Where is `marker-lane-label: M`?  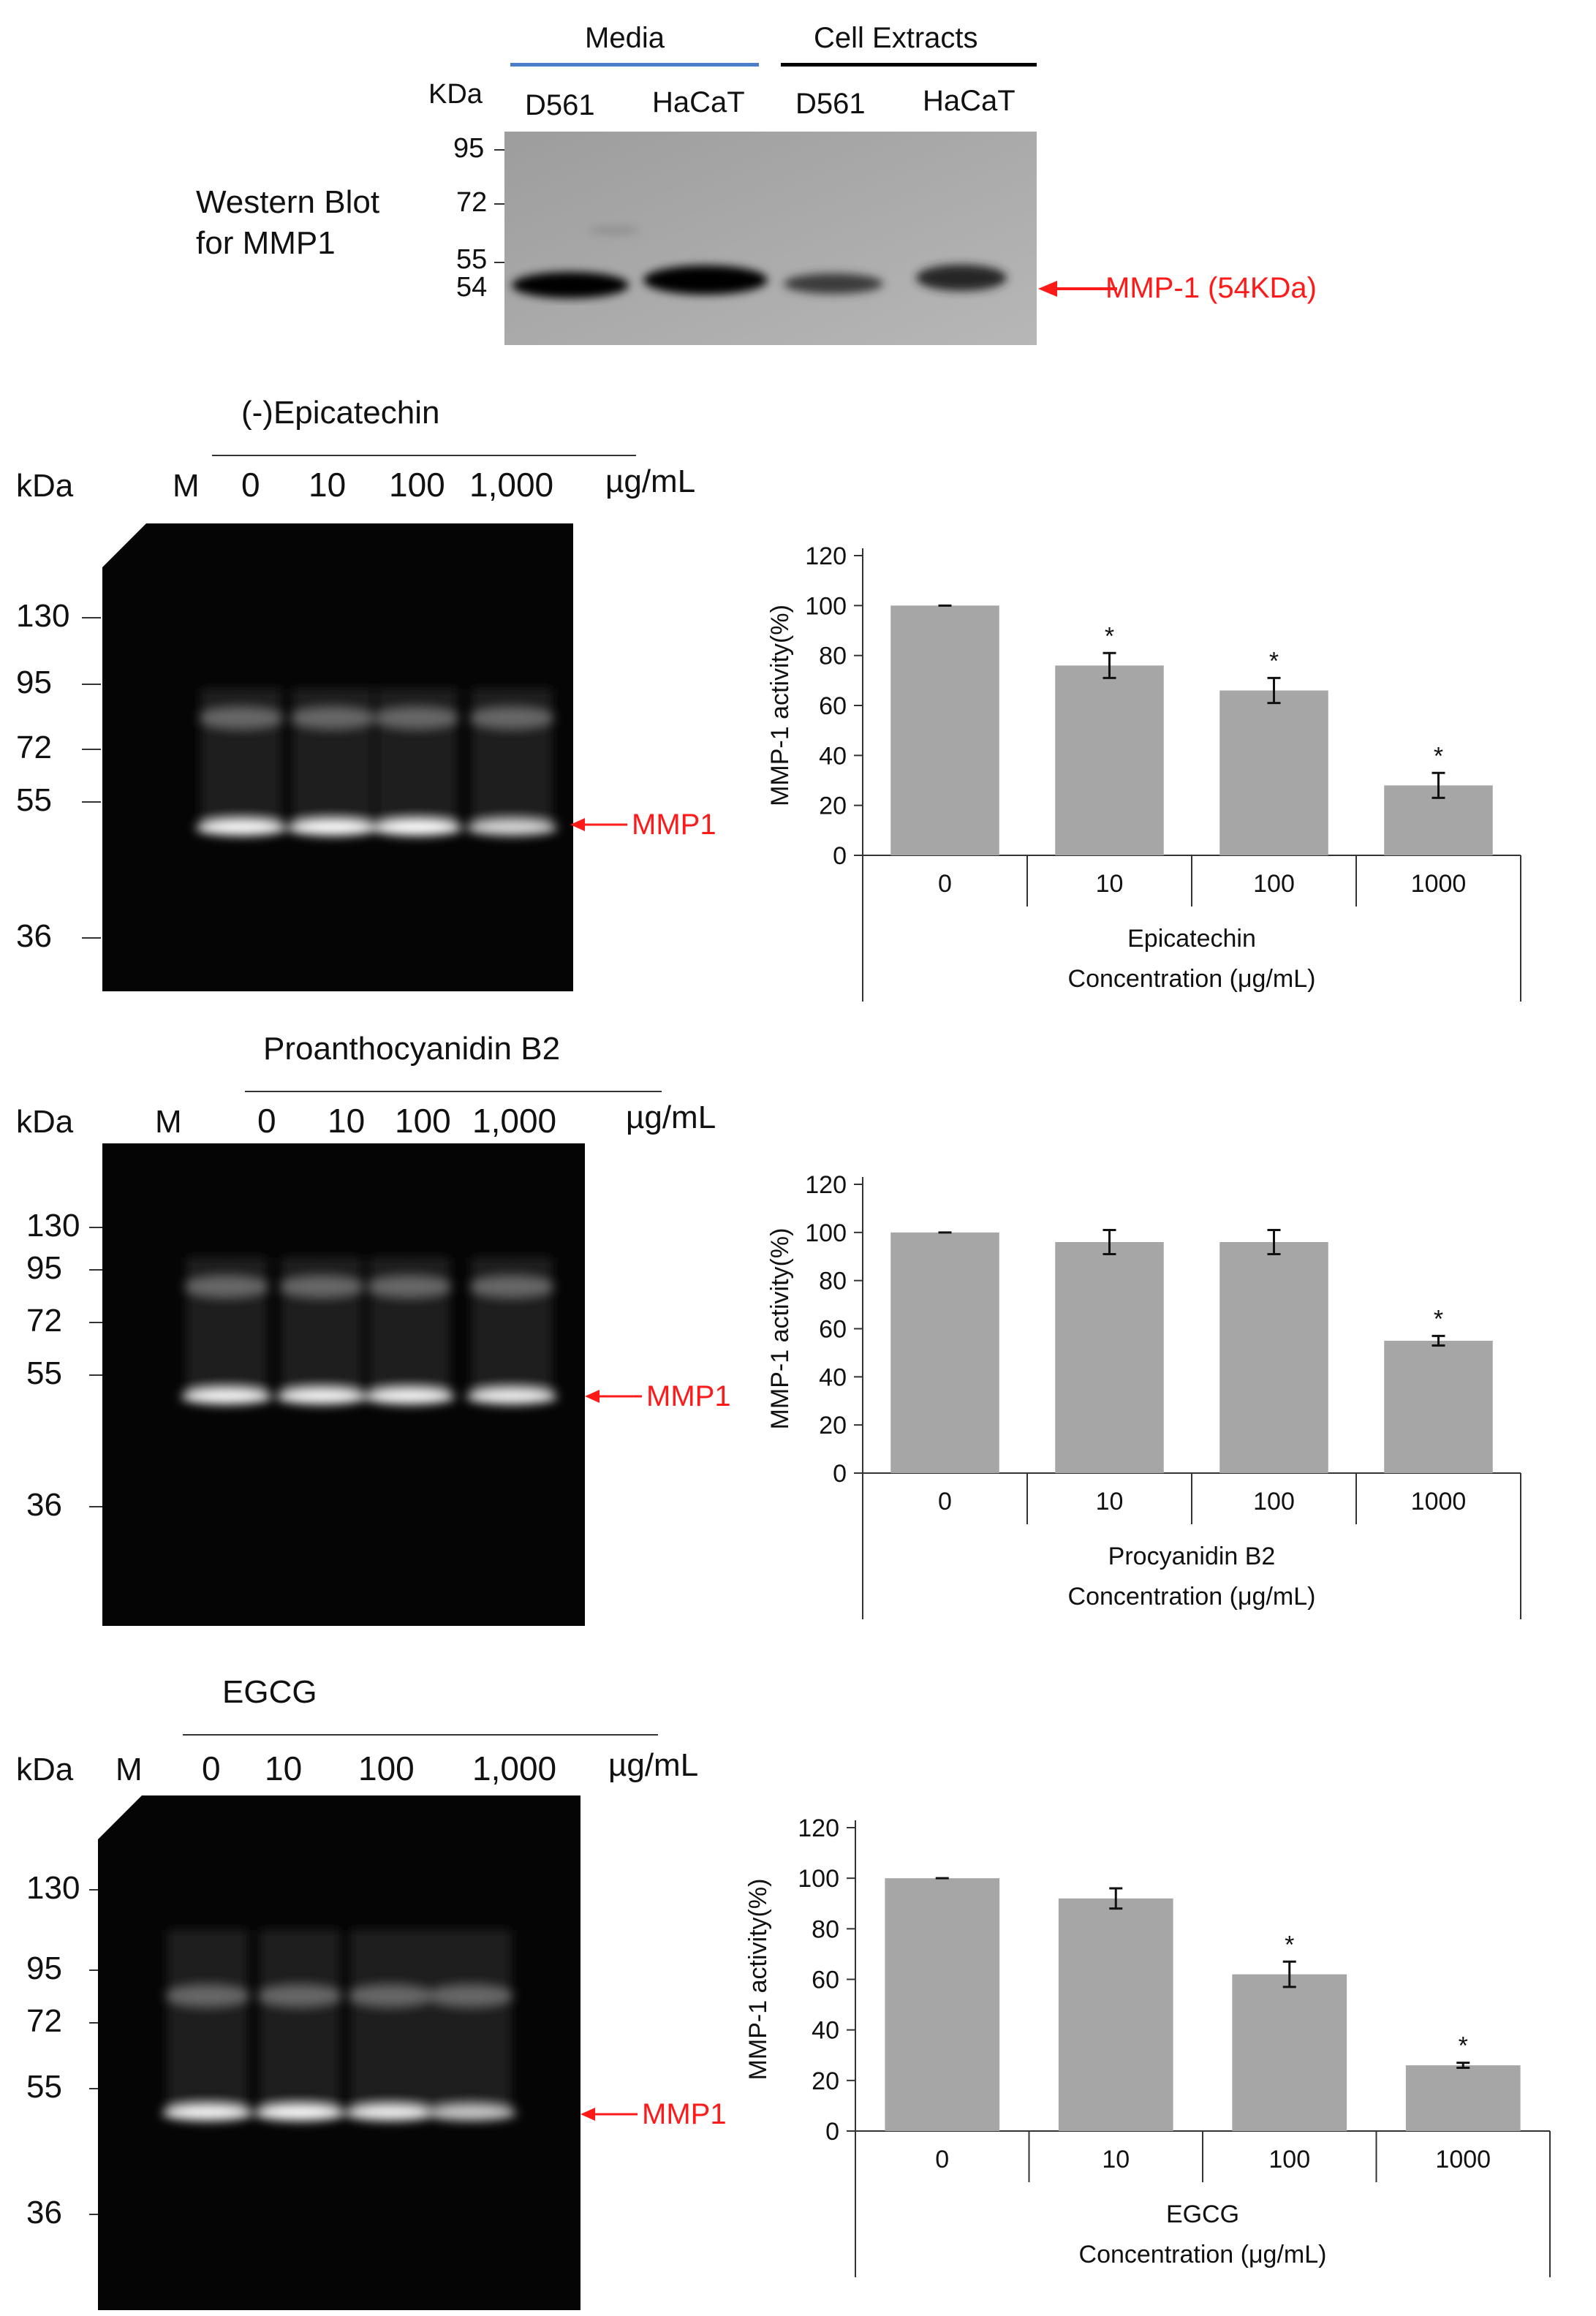
marker-lane-label: M is located at coordinates (186, 486).